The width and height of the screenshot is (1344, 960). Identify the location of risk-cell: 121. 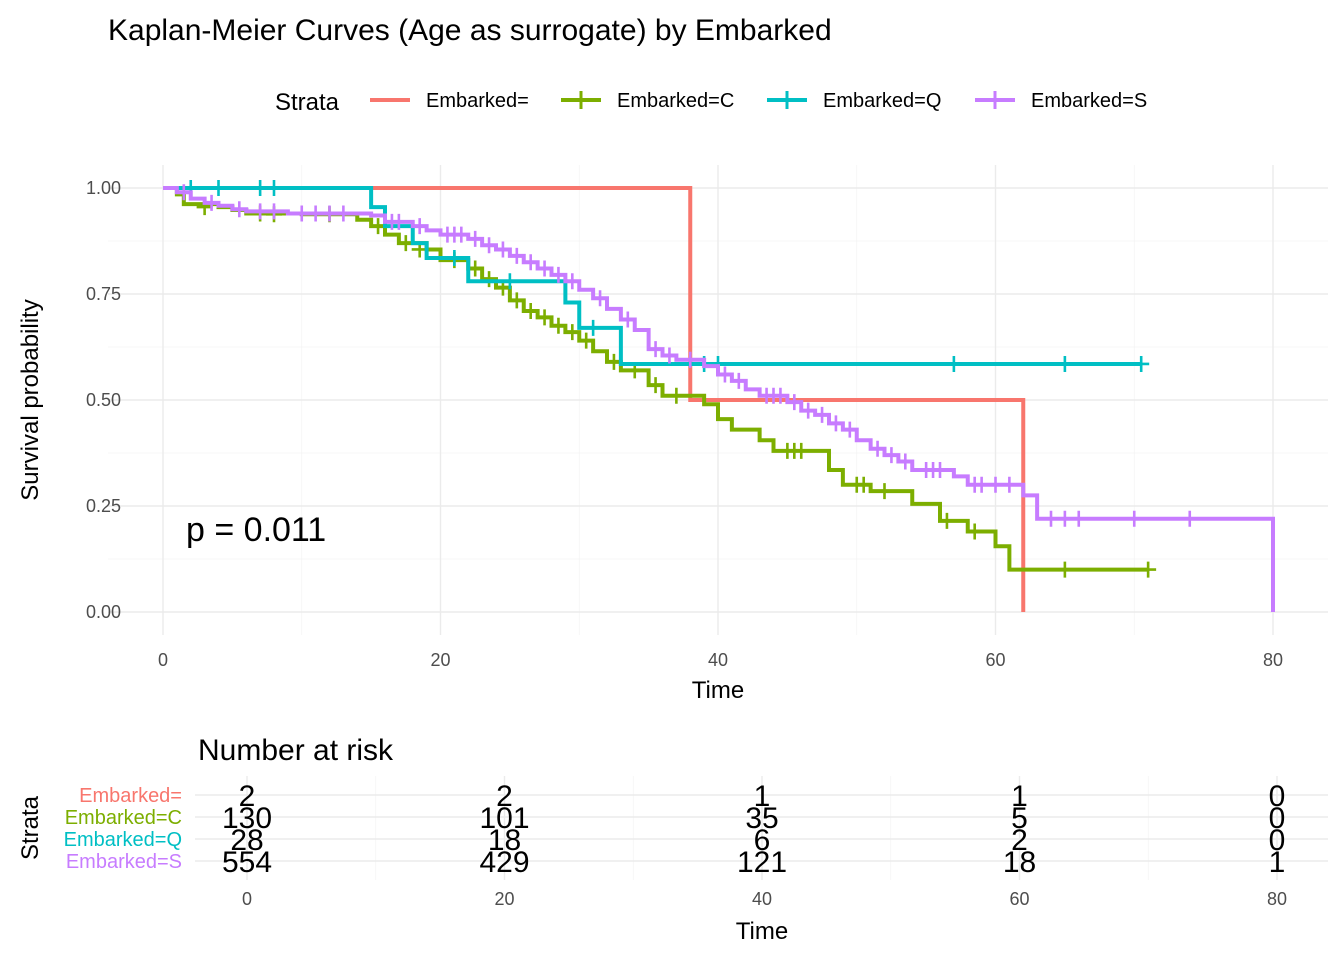
(762, 862).